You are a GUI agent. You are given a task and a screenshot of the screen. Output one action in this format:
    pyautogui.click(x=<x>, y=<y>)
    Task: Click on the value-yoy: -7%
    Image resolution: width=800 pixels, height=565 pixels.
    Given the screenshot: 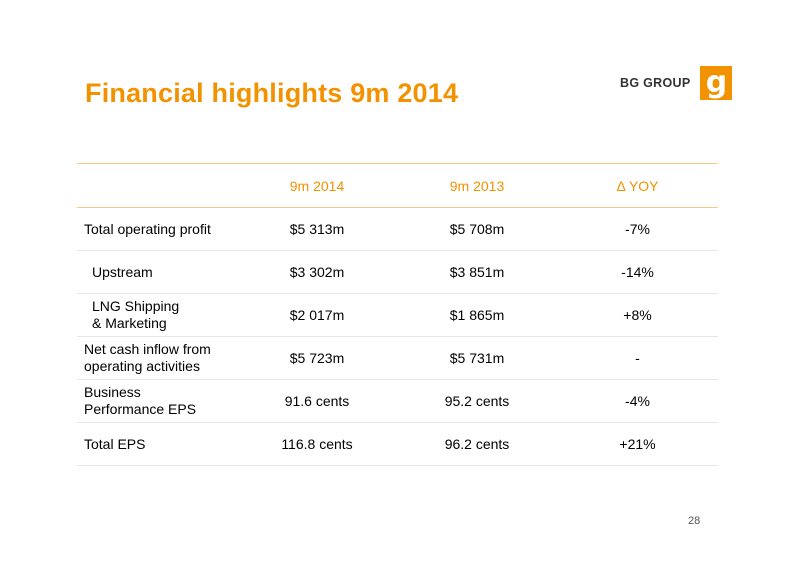 What is the action you would take?
    pyautogui.click(x=637, y=229)
    